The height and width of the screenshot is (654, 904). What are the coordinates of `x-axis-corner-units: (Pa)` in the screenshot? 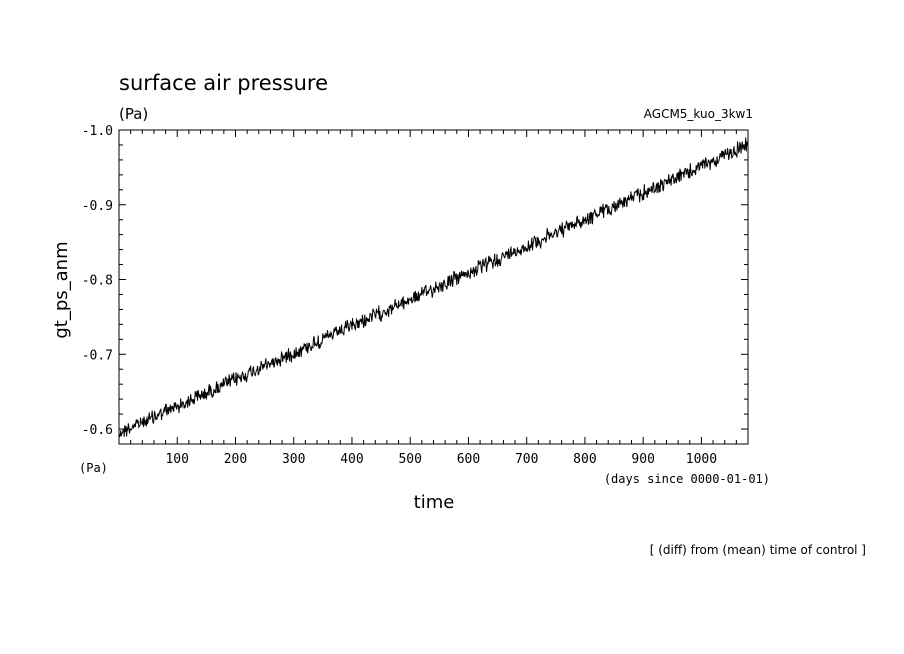 It's located at (93, 468).